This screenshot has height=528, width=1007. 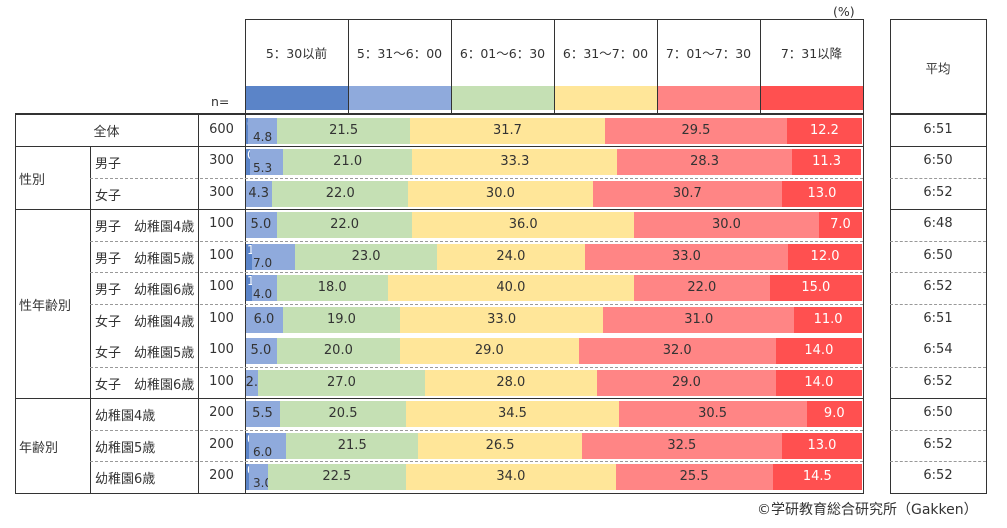 What do you see at coordinates (145, 353) in the screenshot?
I see `row-label: 女子 幼稚園5歳` at bounding box center [145, 353].